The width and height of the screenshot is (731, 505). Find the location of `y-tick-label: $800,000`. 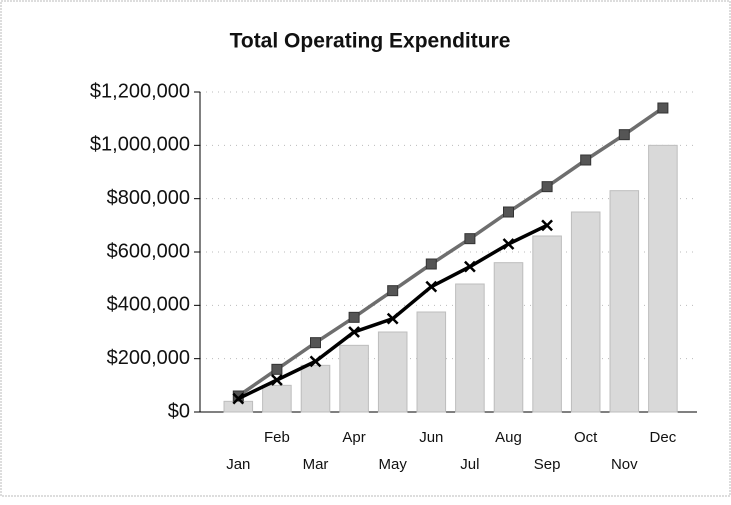

y-tick-label: $800,000 is located at coordinates (148, 198).